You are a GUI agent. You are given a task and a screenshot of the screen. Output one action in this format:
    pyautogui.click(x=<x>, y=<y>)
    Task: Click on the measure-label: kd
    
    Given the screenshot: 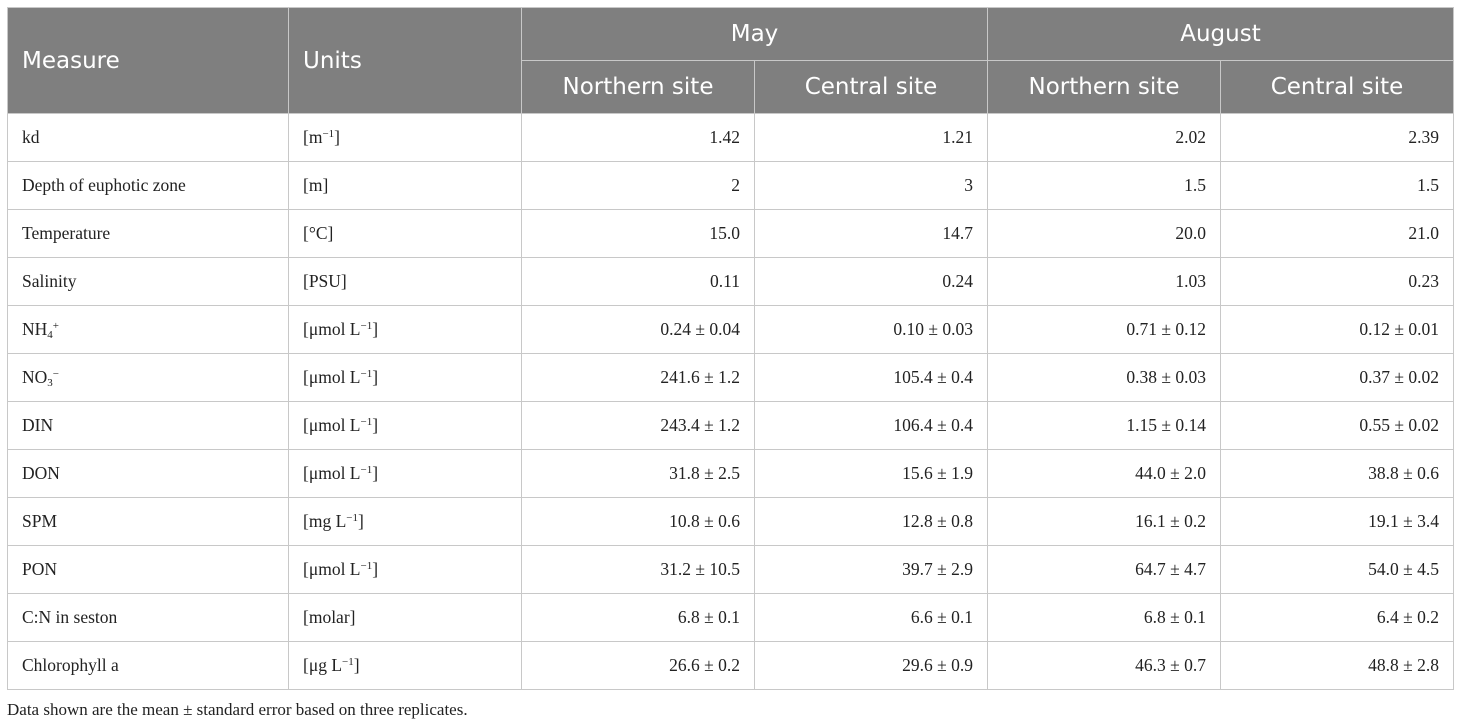 What is the action you would take?
    pyautogui.click(x=31, y=137)
    